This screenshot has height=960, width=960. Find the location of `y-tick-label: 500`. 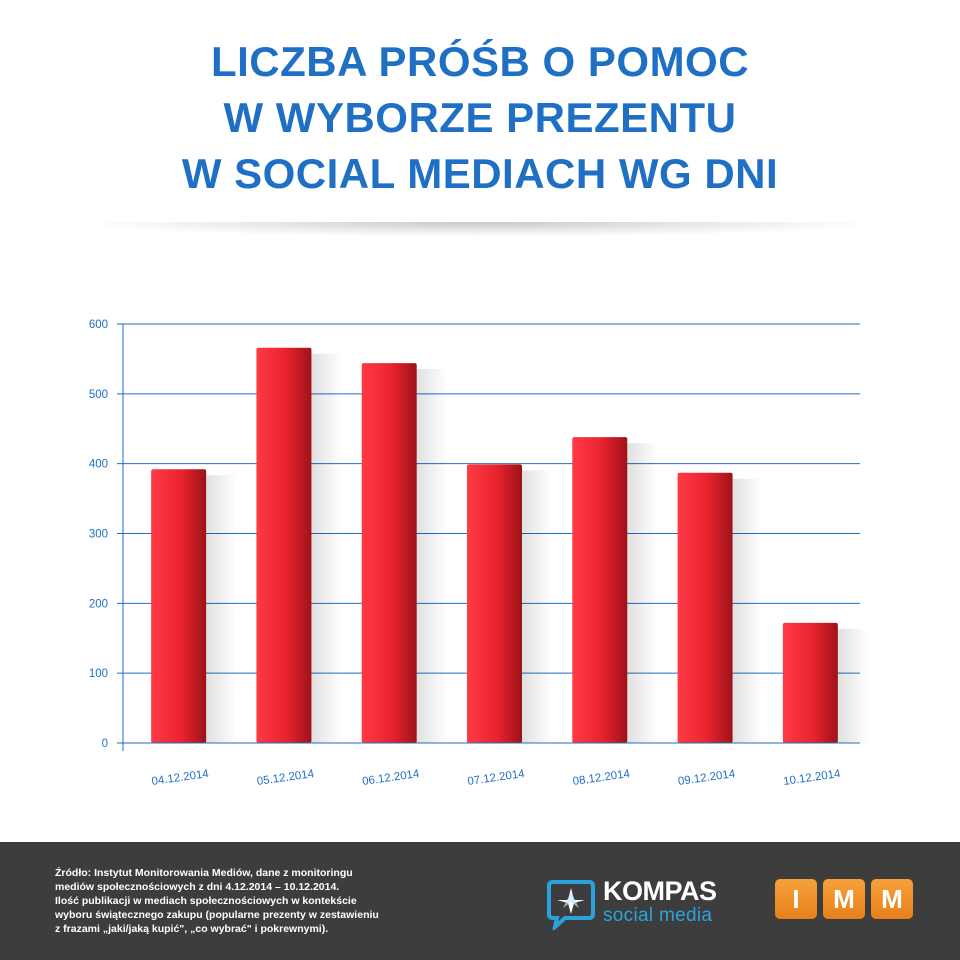

y-tick-label: 500 is located at coordinates (98, 395).